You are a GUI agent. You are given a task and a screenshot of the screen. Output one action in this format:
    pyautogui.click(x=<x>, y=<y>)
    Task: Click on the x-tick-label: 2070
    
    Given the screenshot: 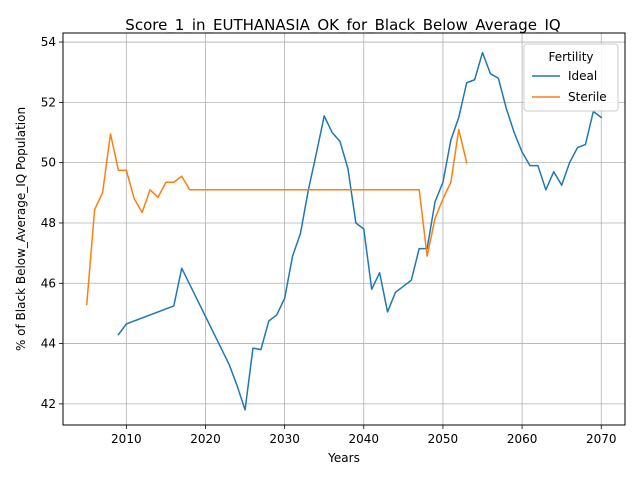 What is the action you would take?
    pyautogui.click(x=601, y=439)
    